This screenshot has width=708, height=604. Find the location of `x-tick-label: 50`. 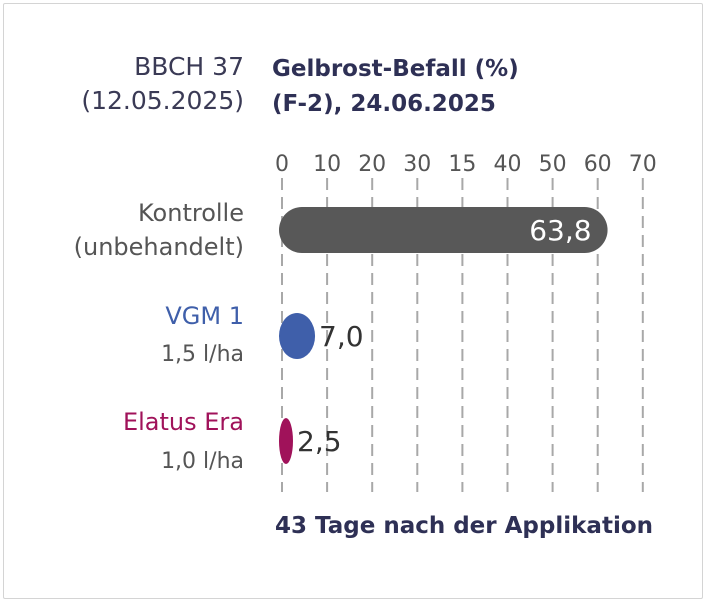

x-tick-label: 50 is located at coordinates (553, 164).